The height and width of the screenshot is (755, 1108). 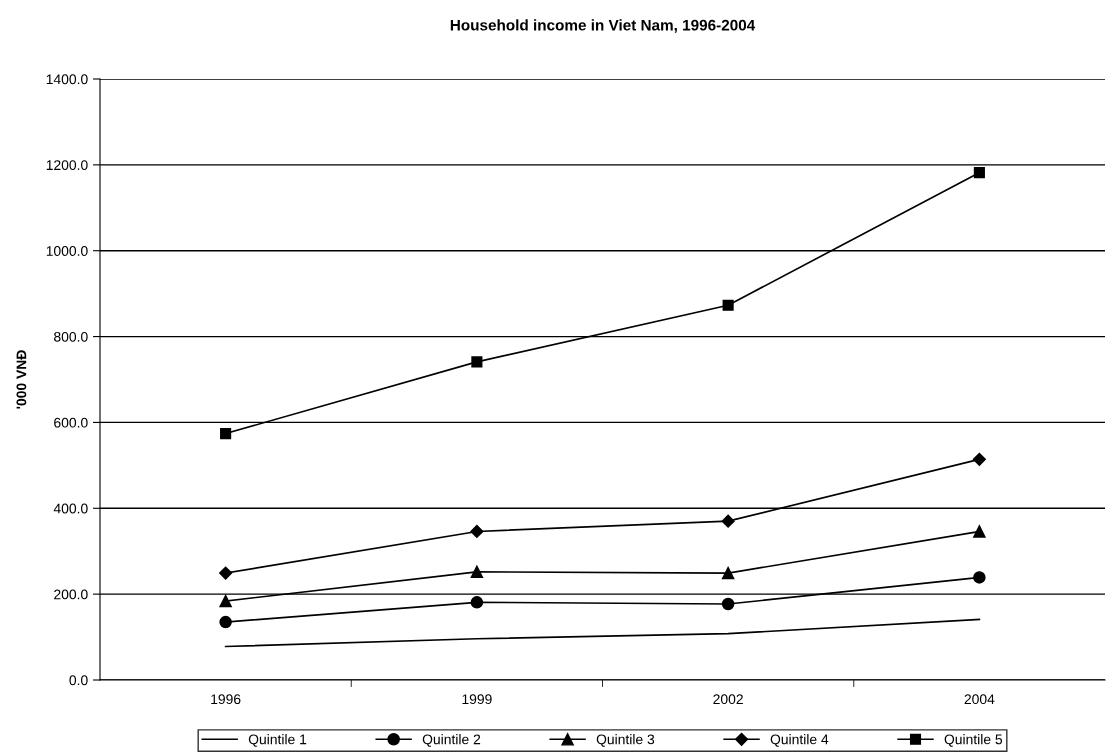 I want to click on y-tick-label: 800.0, so click(x=71, y=336).